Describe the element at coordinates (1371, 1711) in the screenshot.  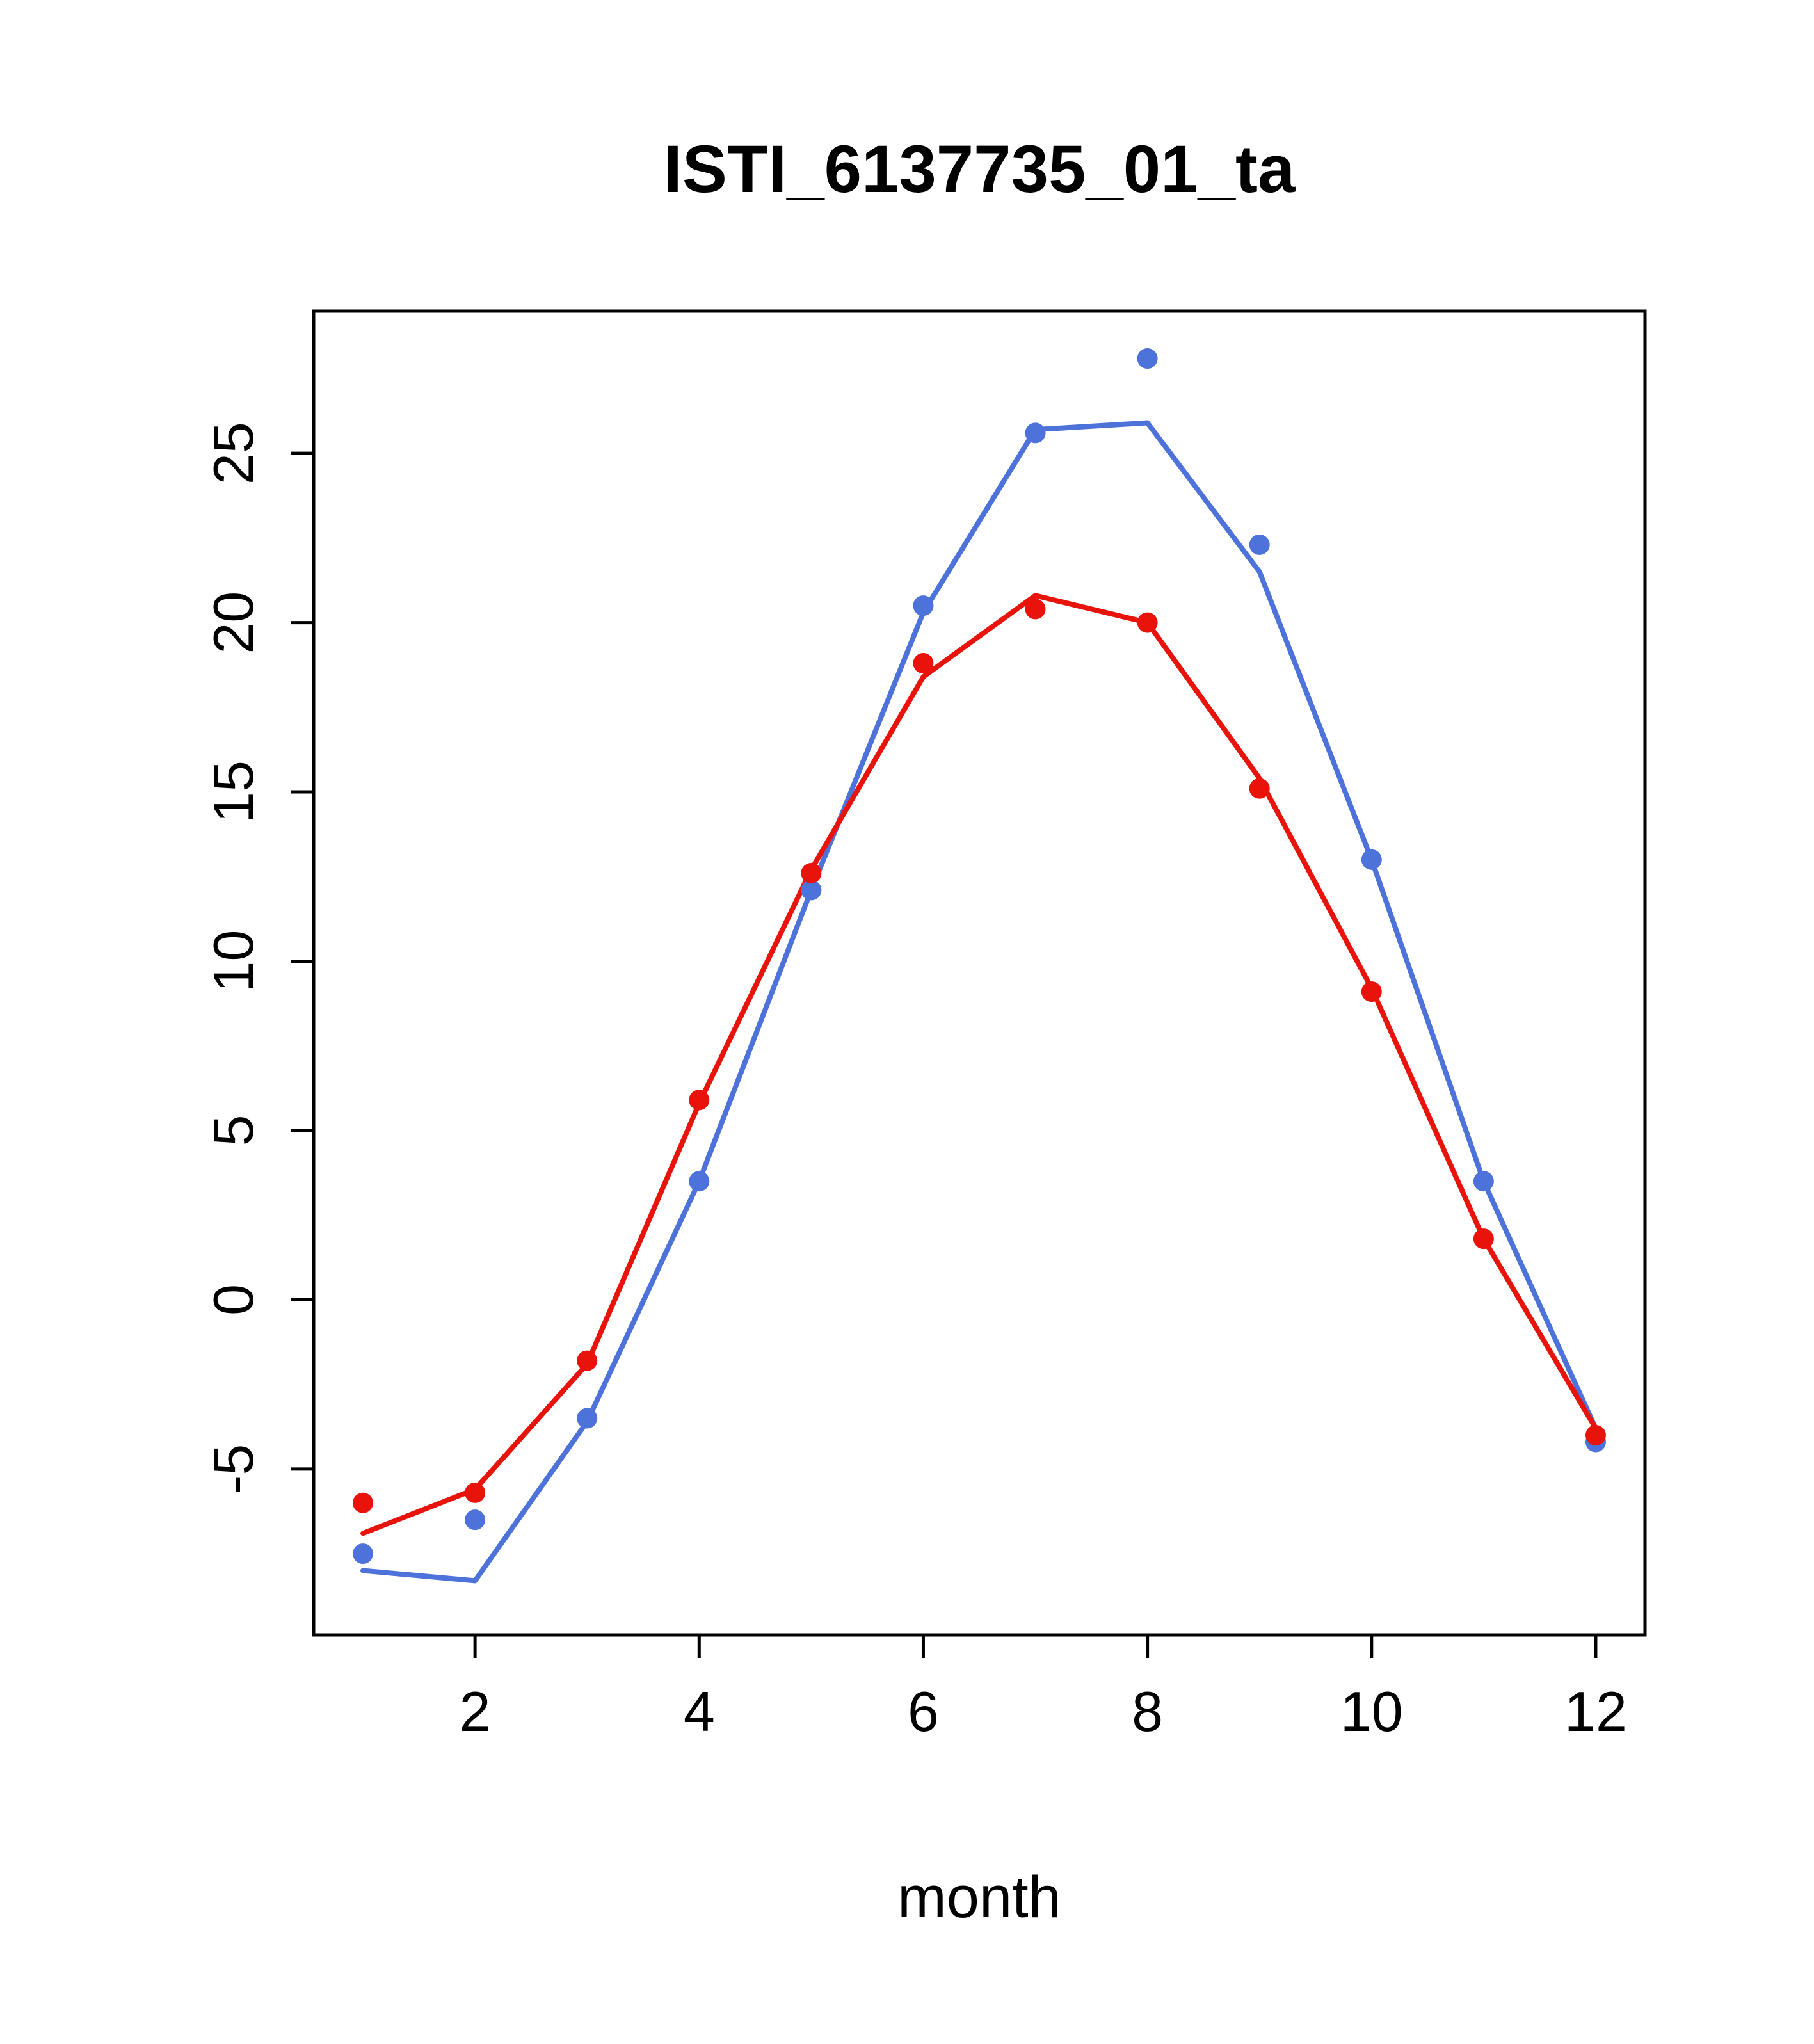
I see `x-tick-label: 10` at that location.